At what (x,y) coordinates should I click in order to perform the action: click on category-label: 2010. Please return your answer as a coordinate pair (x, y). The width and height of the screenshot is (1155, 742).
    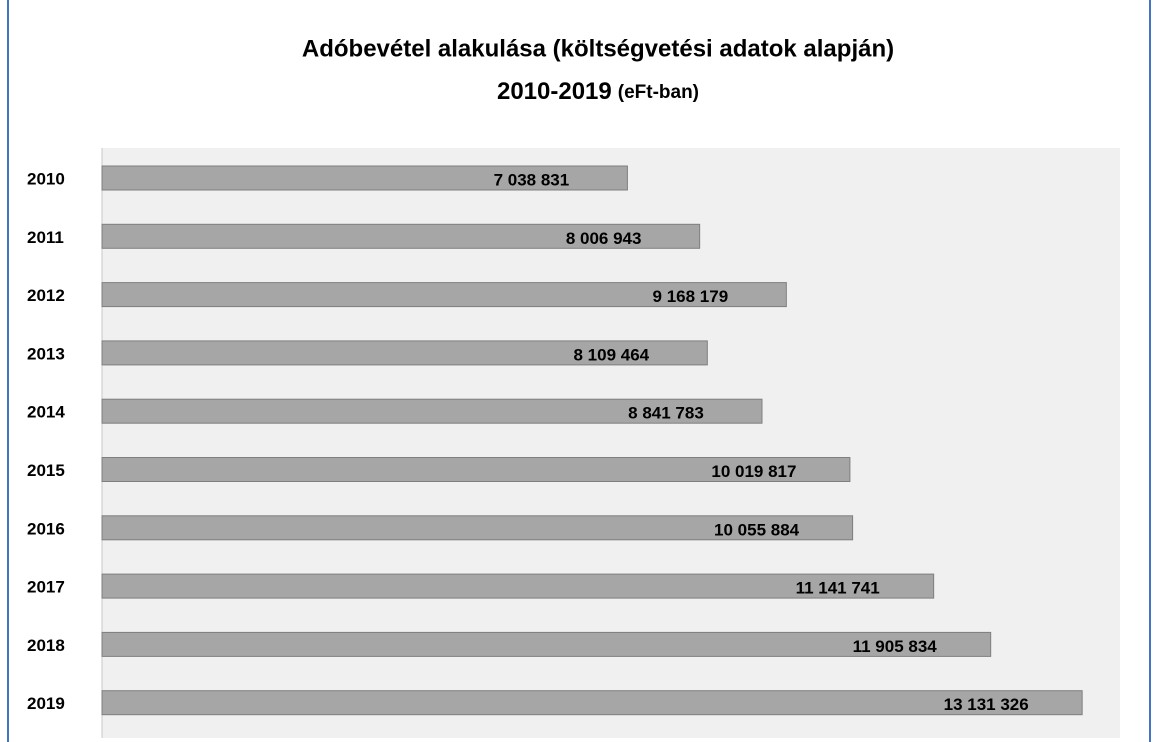
    Looking at the image, I should click on (46, 178).